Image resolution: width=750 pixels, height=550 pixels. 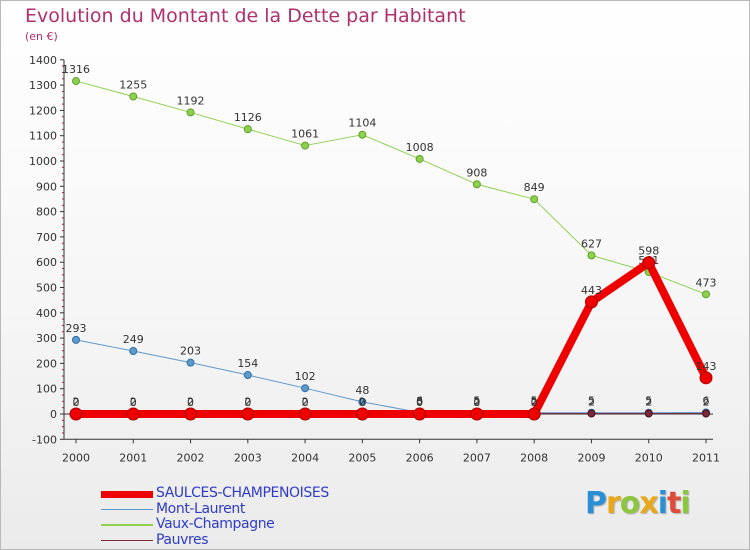 What do you see at coordinates (76, 69) in the screenshot?
I see `data-label-vaux-champagne: 1316` at bounding box center [76, 69].